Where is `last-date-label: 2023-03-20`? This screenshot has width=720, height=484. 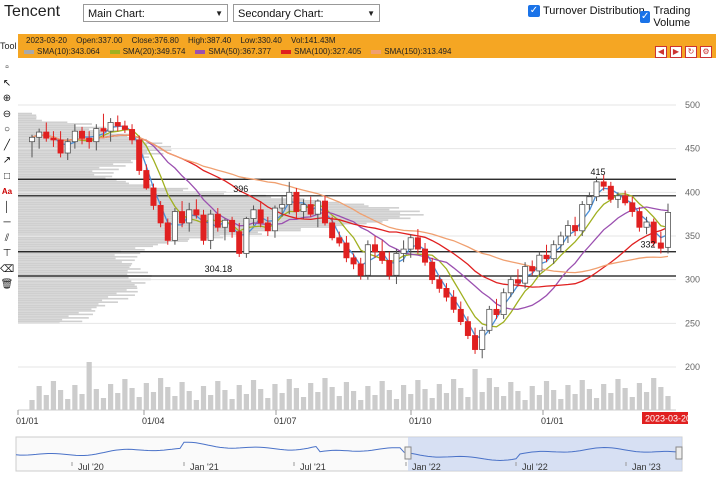
last-date-label: 2023-03-20 is located at coordinates (668, 419).